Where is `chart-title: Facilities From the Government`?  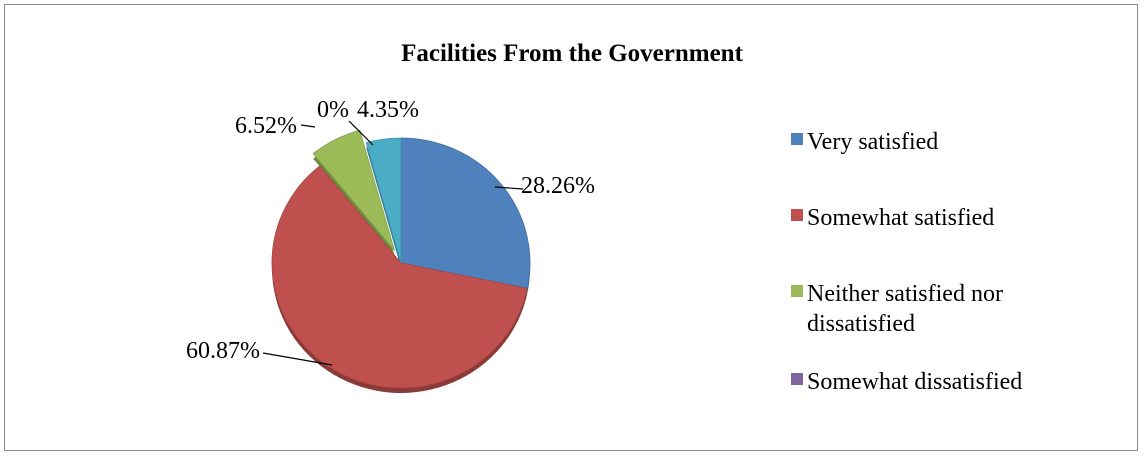
chart-title: Facilities From the Government is located at coordinates (572, 53).